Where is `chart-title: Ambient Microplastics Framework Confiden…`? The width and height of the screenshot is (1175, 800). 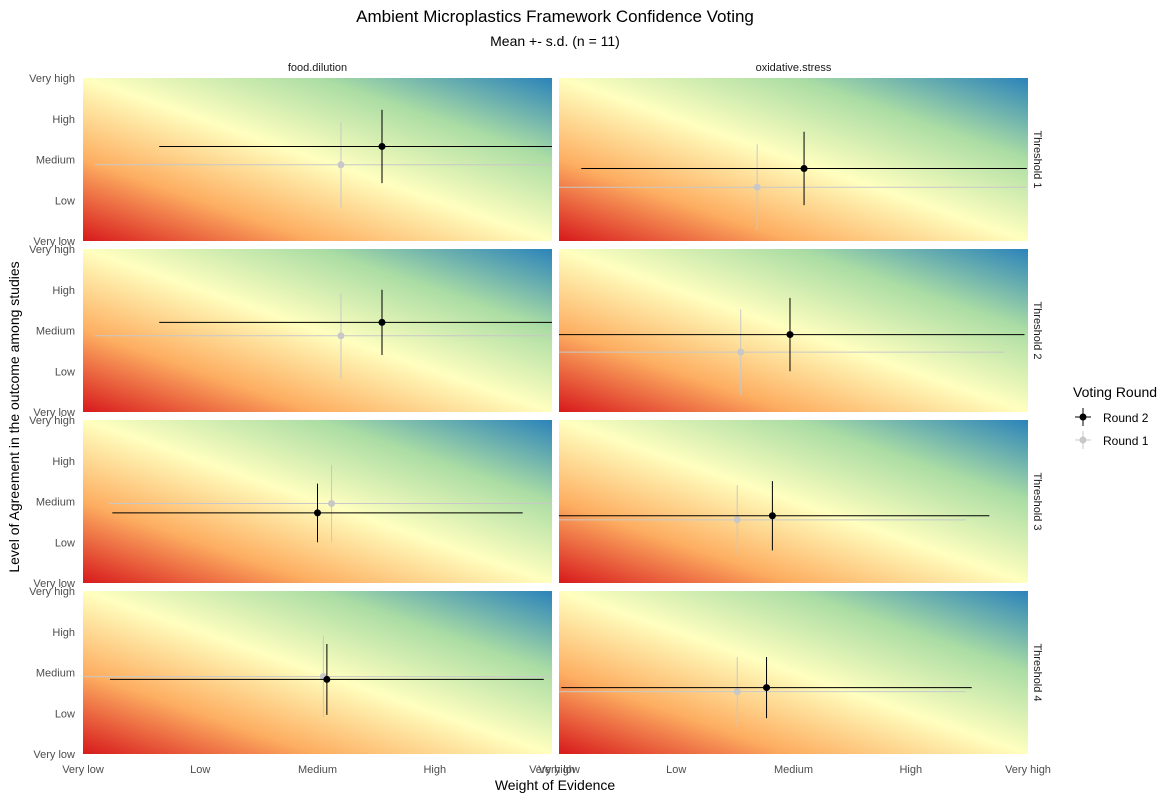
chart-title: Ambient Microplastics Framework Confiden… is located at coordinates (555, 16).